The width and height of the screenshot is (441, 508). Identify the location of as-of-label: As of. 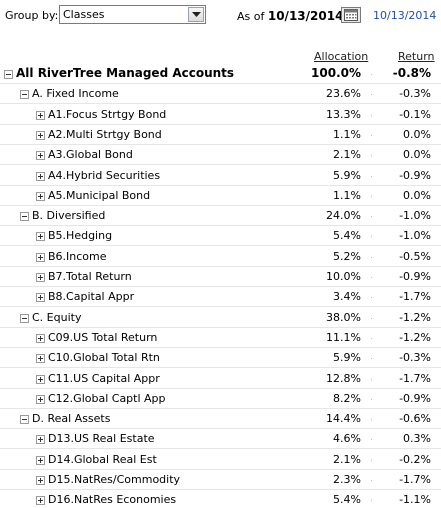
(251, 16).